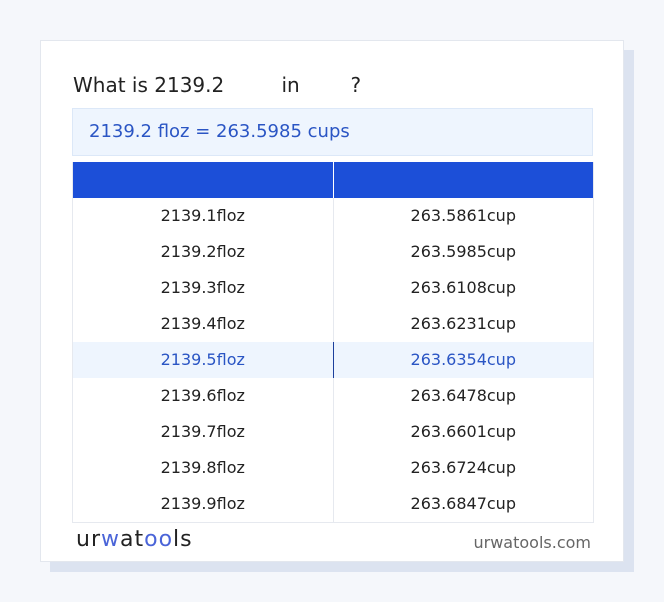  Describe the element at coordinates (463, 431) in the screenshot. I see `cell-cups: 263.6601cup` at that location.